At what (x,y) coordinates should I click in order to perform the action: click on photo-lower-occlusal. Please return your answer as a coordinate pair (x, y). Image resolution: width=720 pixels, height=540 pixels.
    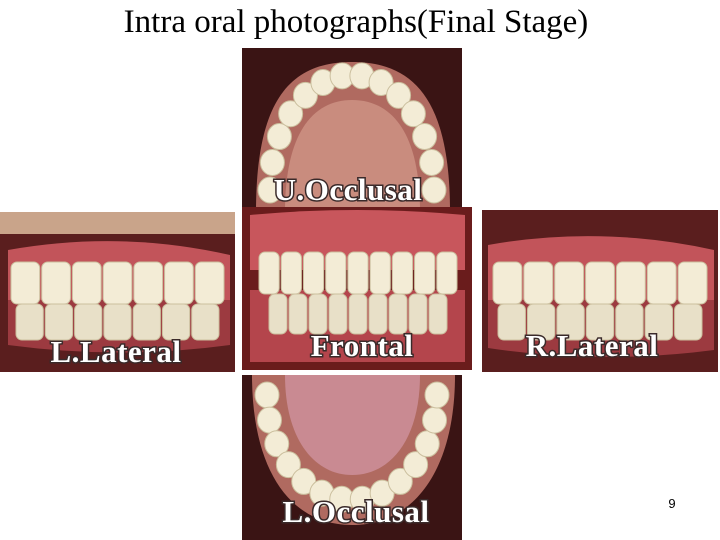
    Looking at the image, I should click on (352, 457).